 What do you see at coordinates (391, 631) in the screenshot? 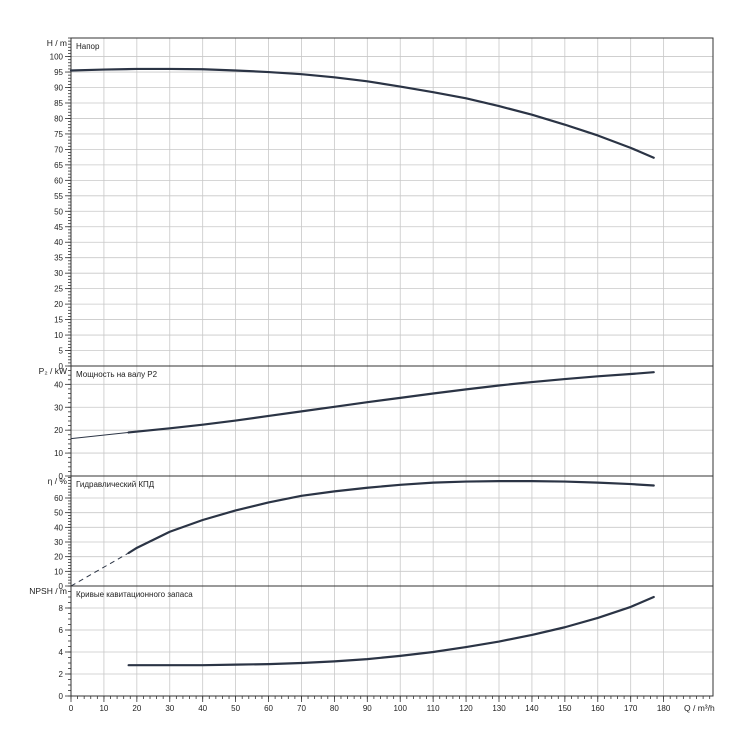
I see `series-line-npsh-solid` at bounding box center [391, 631].